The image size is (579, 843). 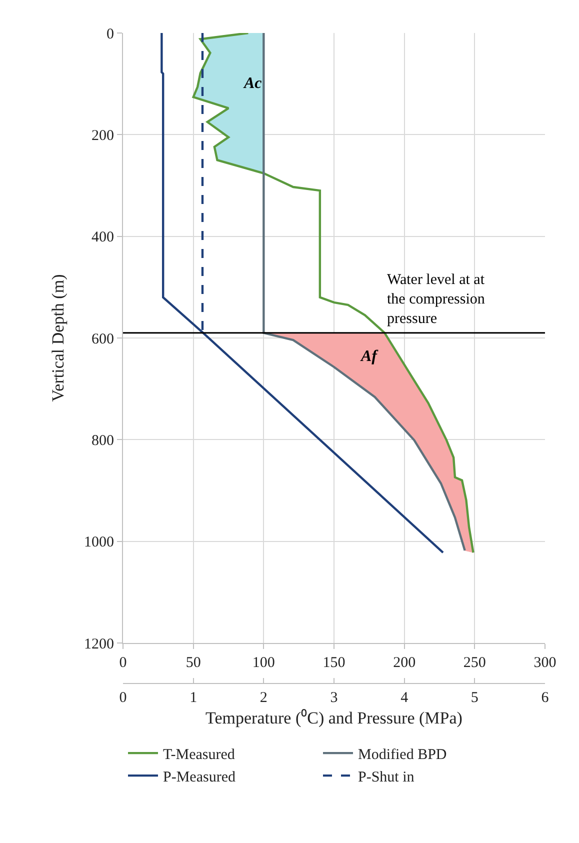 I want to click on annotation: Af, so click(x=369, y=356).